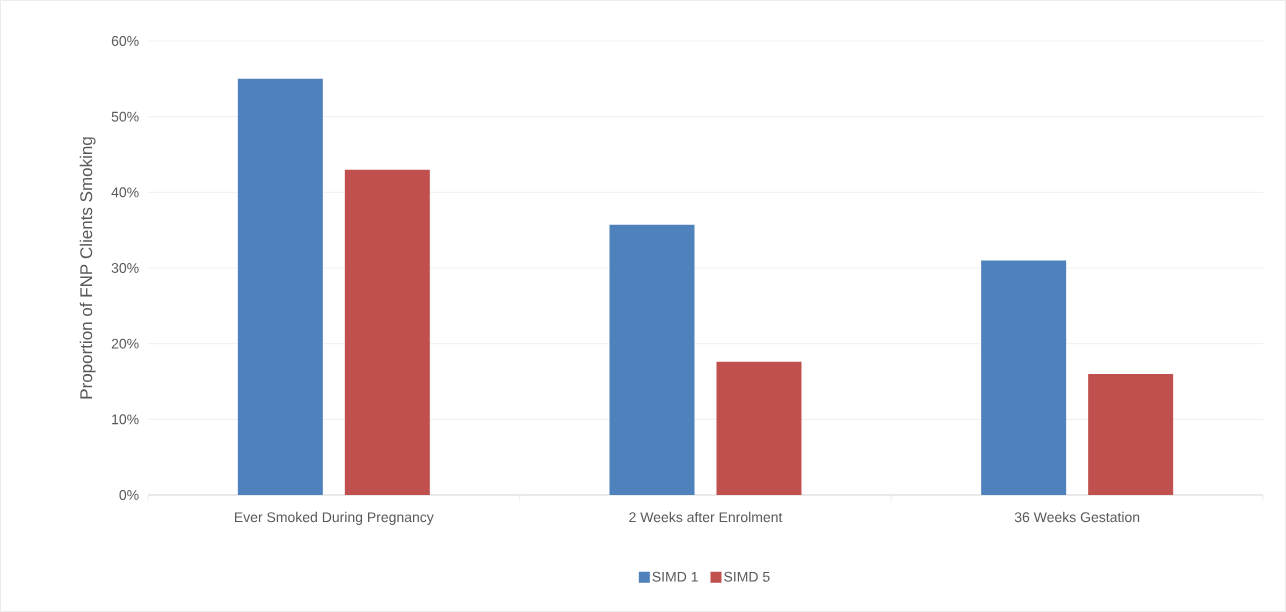 This screenshot has height=612, width=1286. What do you see at coordinates (87, 268) in the screenshot?
I see `y-axis-title: Proportion of FNP Clients Smoking` at bounding box center [87, 268].